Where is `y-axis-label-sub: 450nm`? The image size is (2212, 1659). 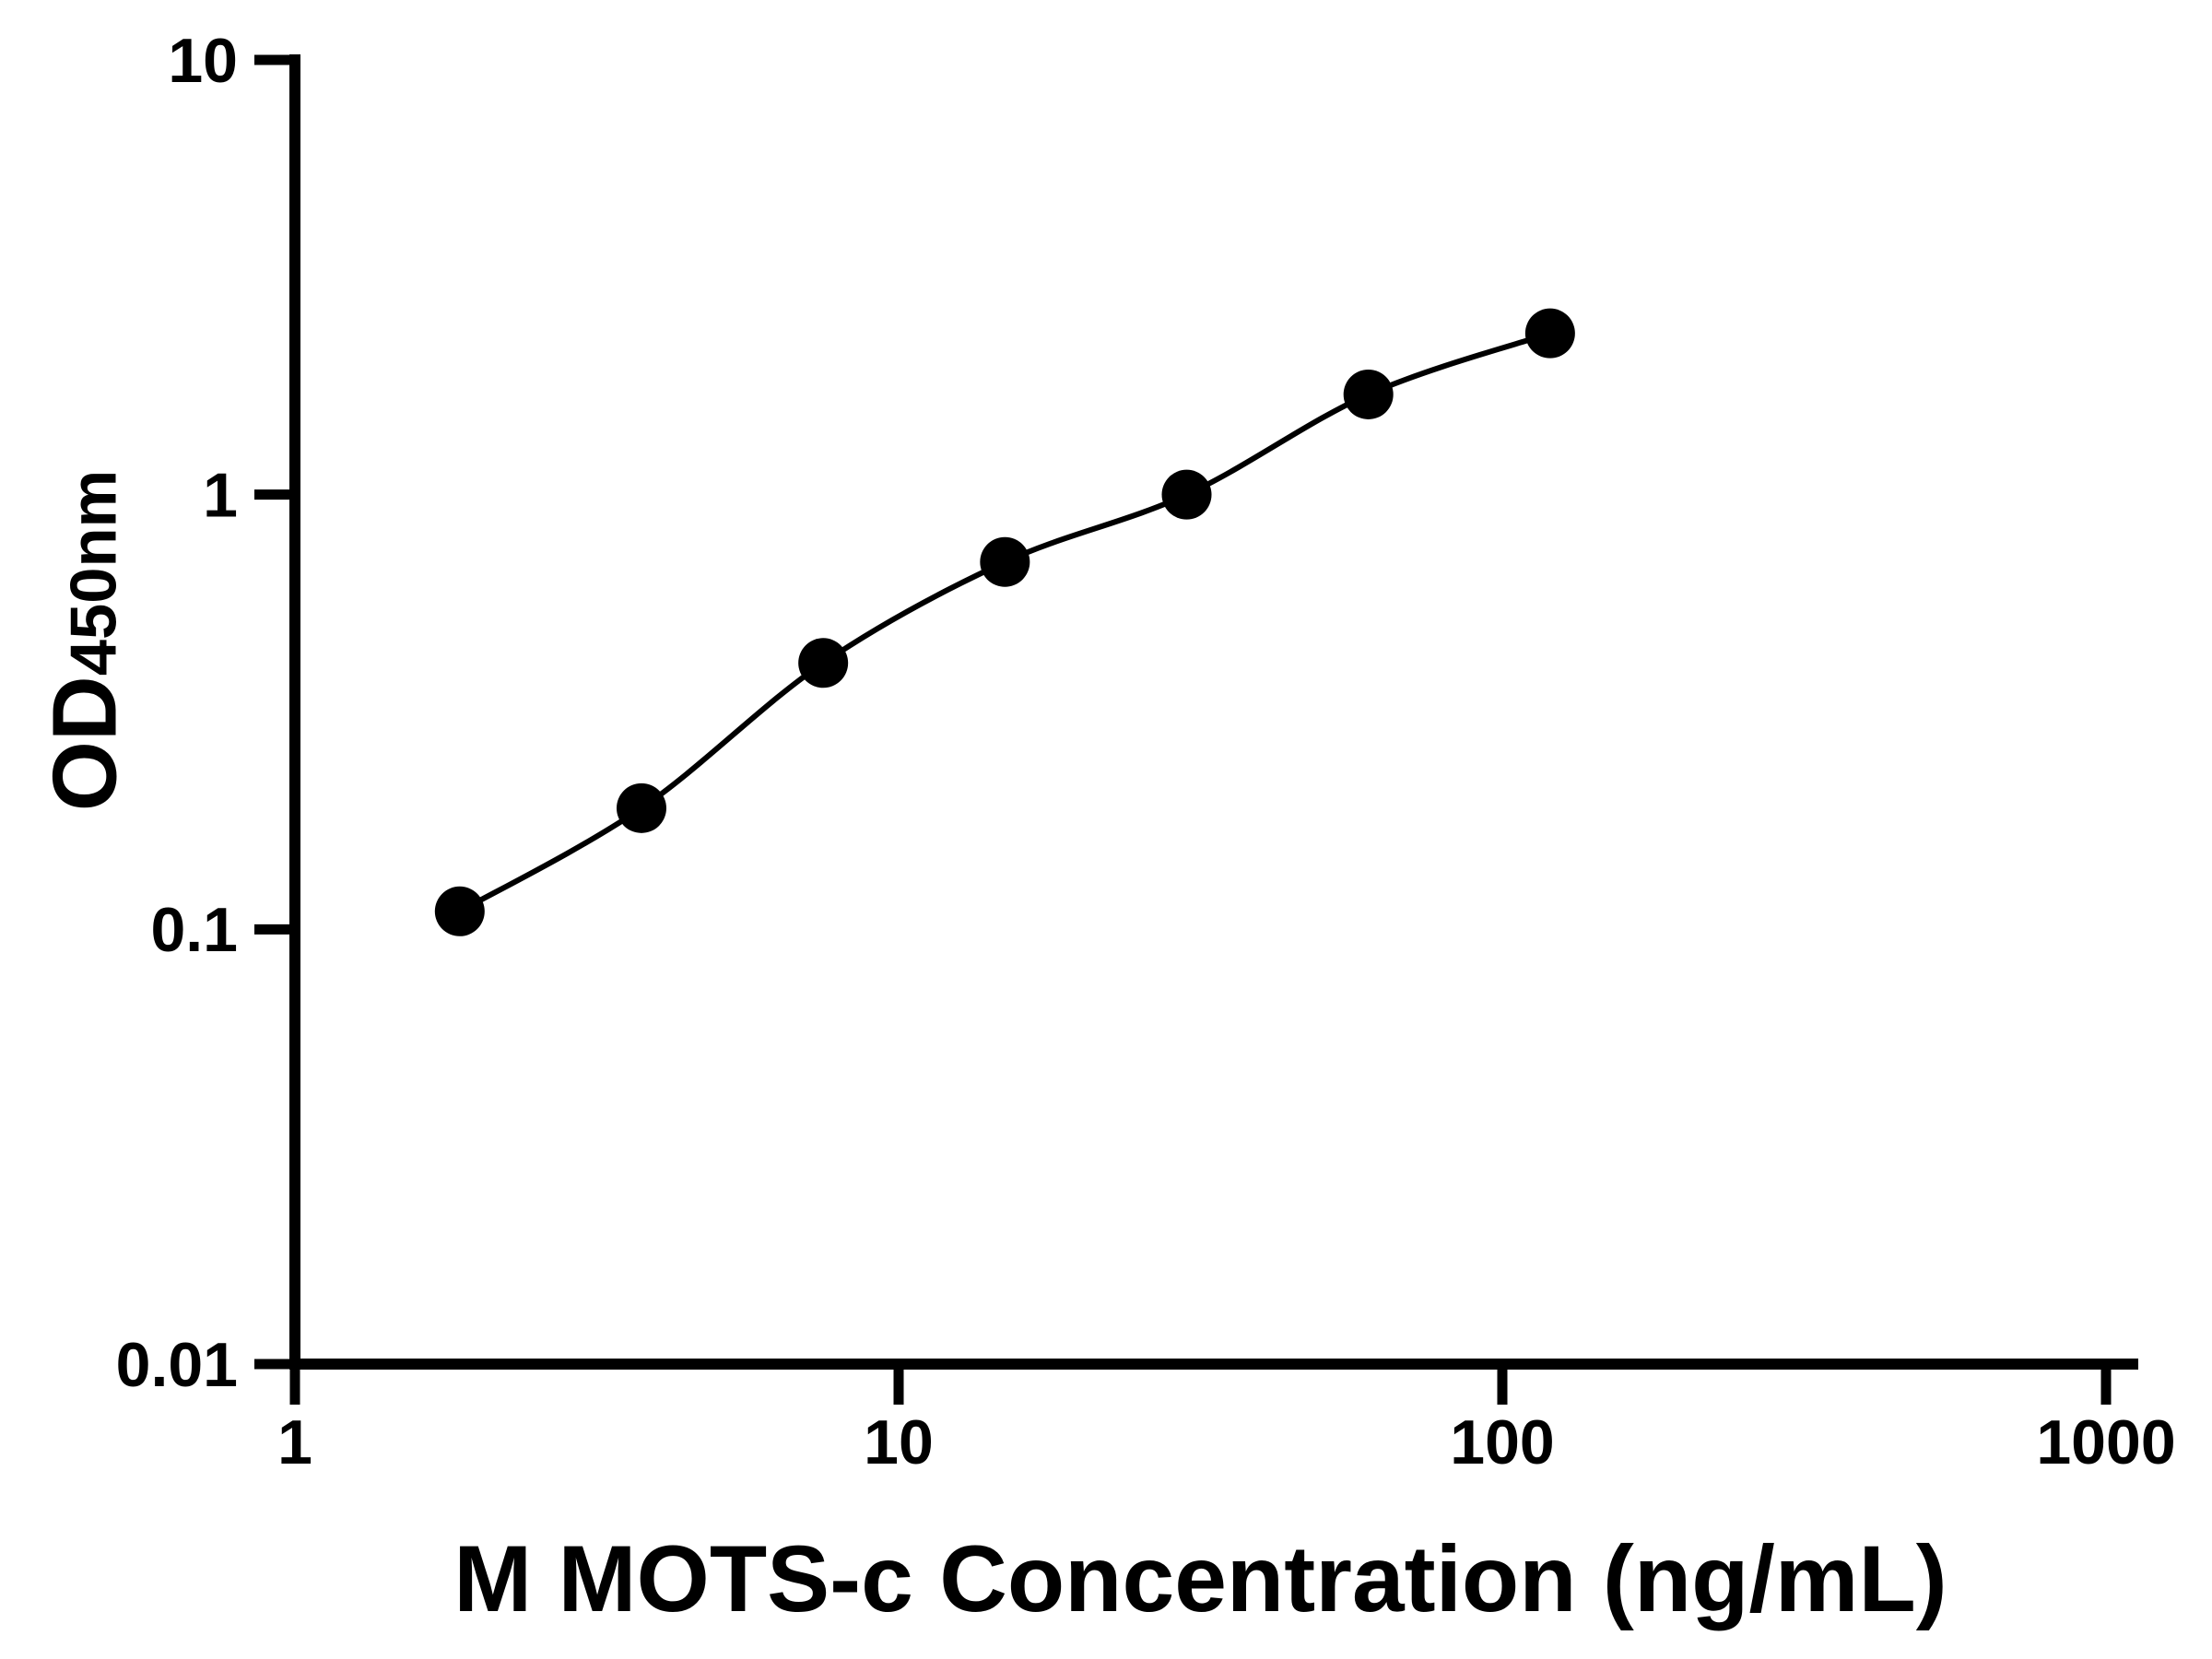
y-axis-label-sub: 450nm is located at coordinates (93, 573).